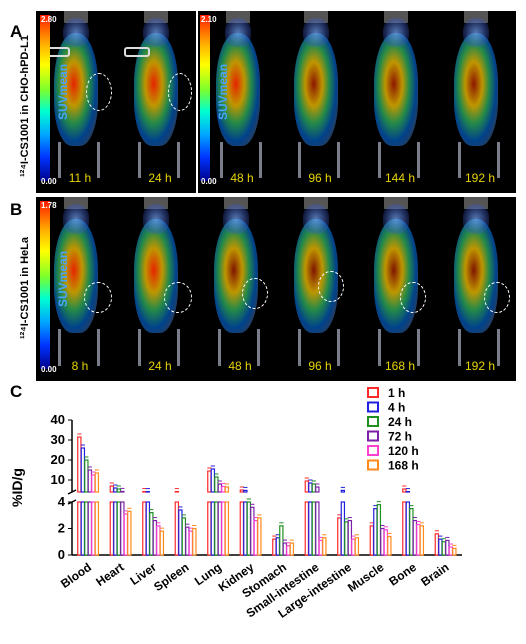 The height and width of the screenshot is (644, 526). I want to click on time-label: 8 h, so click(80, 366).